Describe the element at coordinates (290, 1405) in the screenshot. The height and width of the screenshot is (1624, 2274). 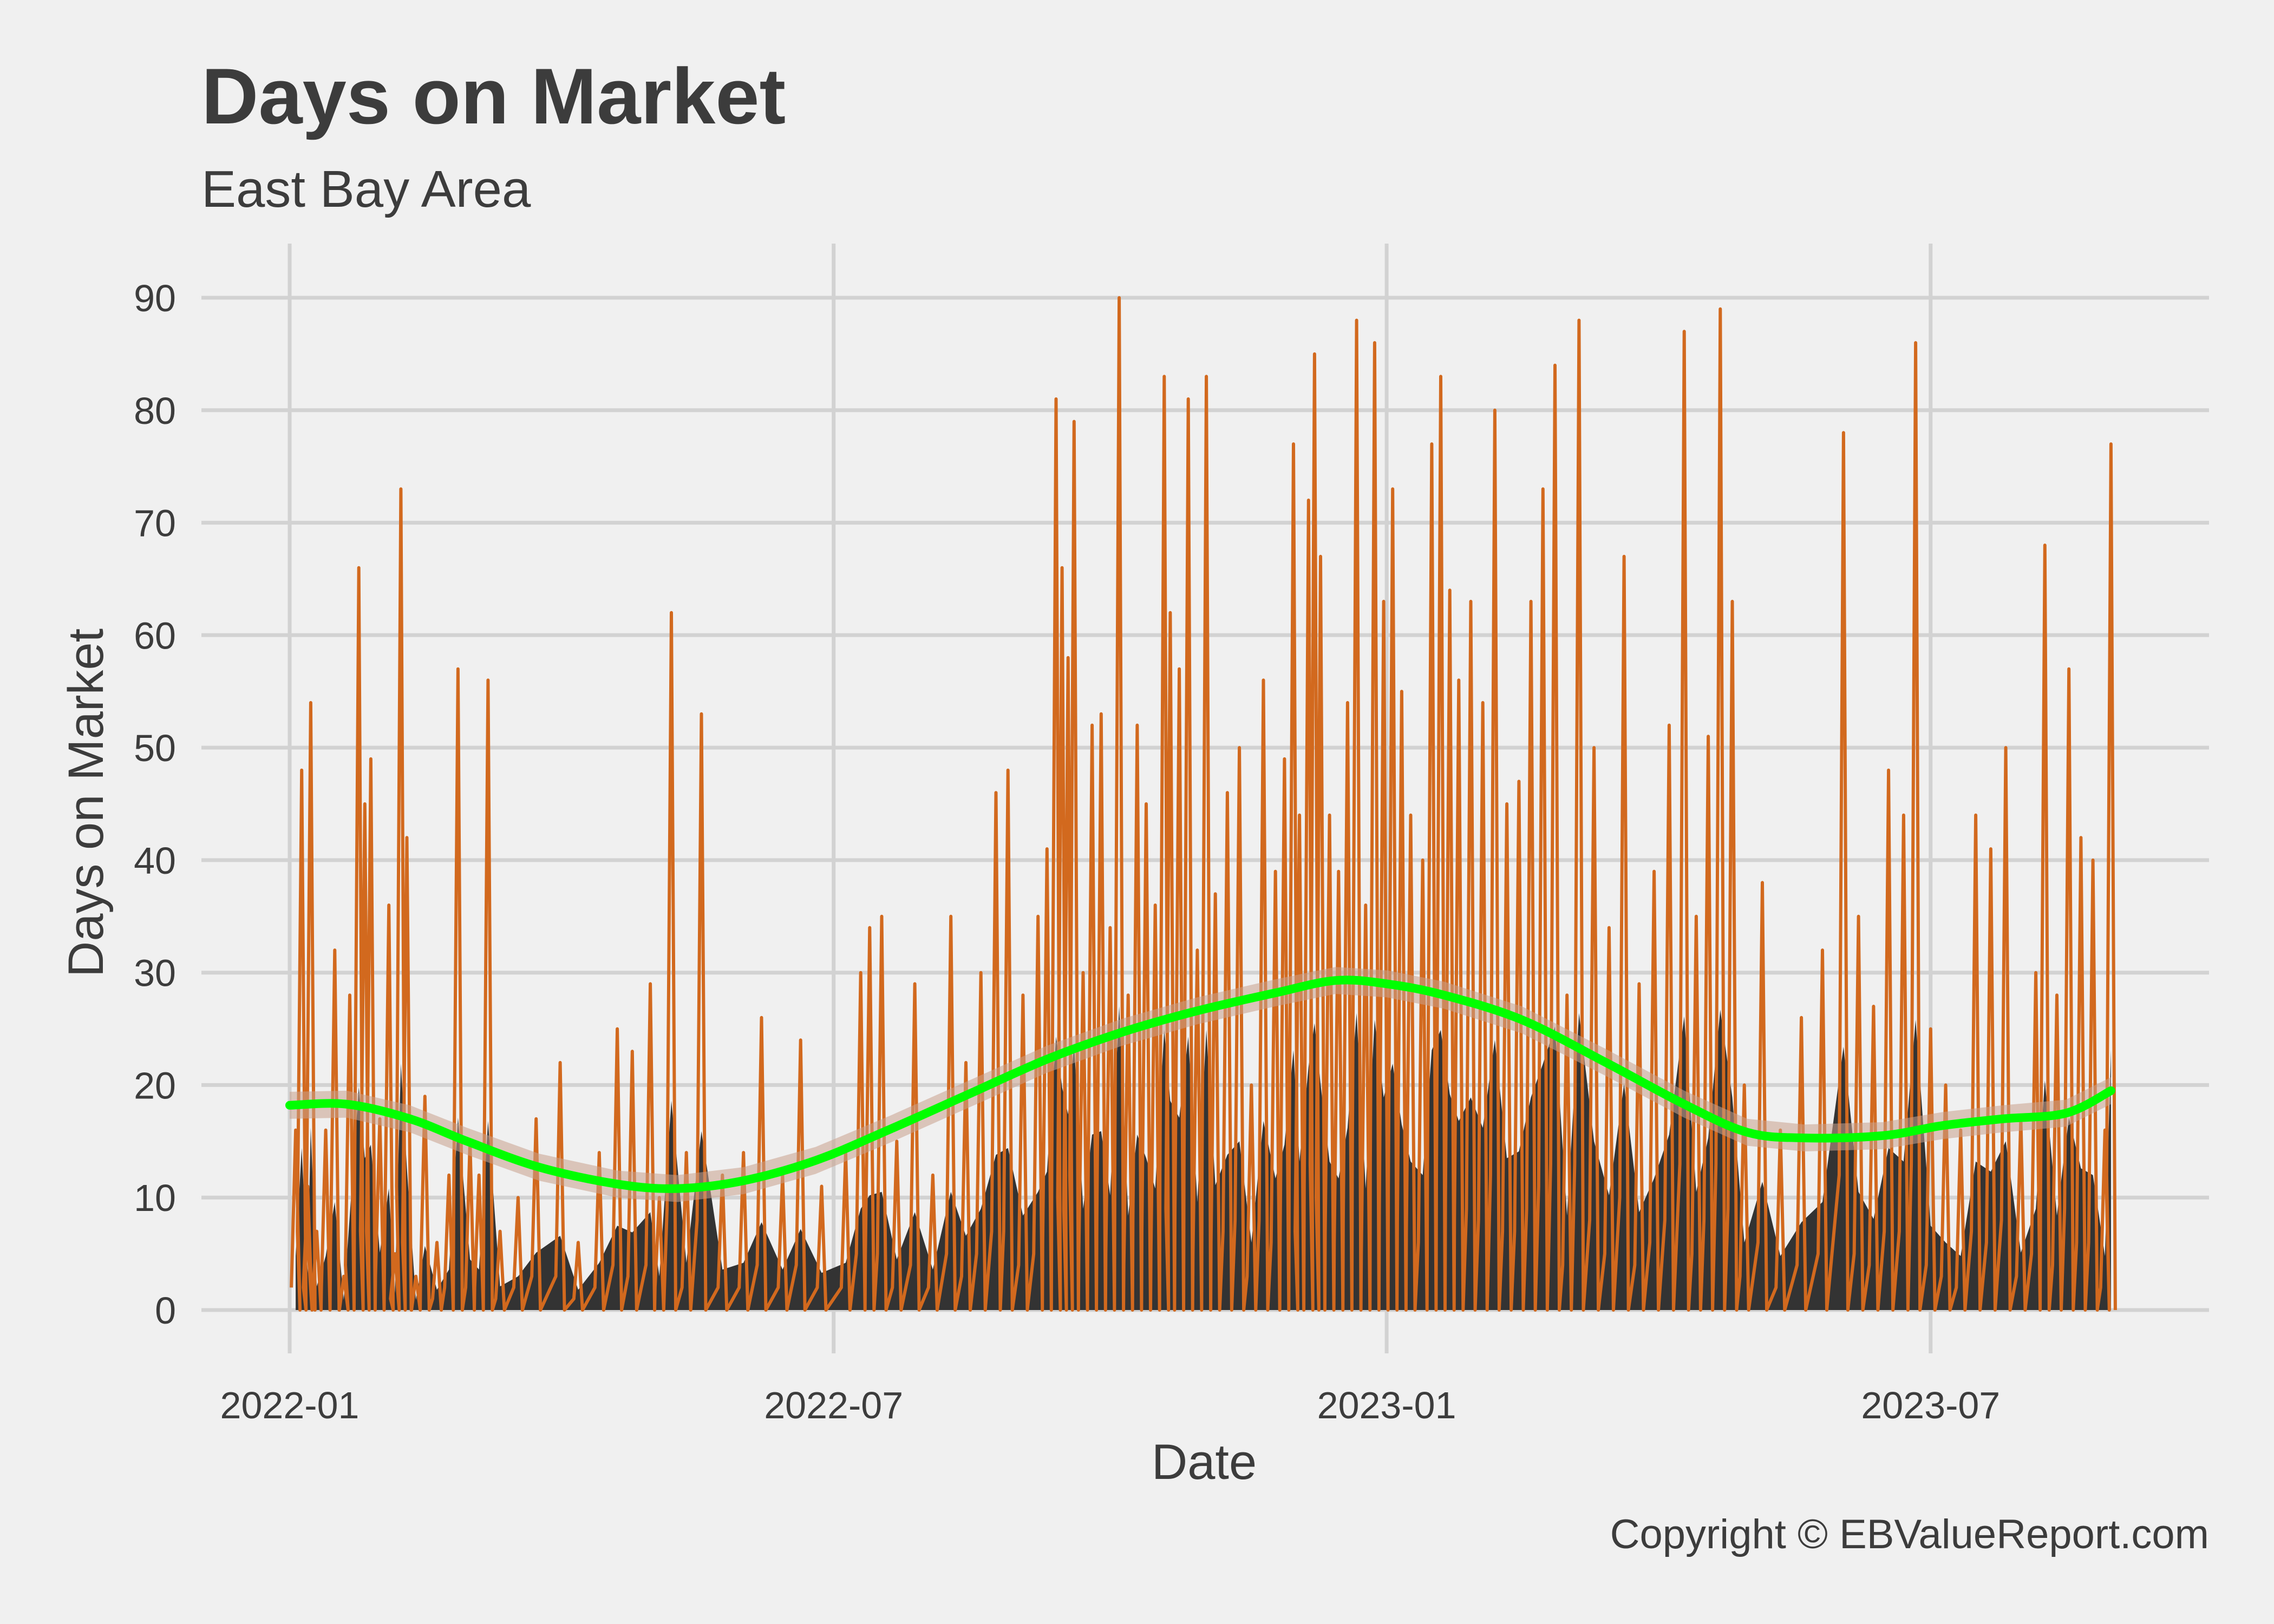
I see `x-tick-label: 2022-01` at that location.